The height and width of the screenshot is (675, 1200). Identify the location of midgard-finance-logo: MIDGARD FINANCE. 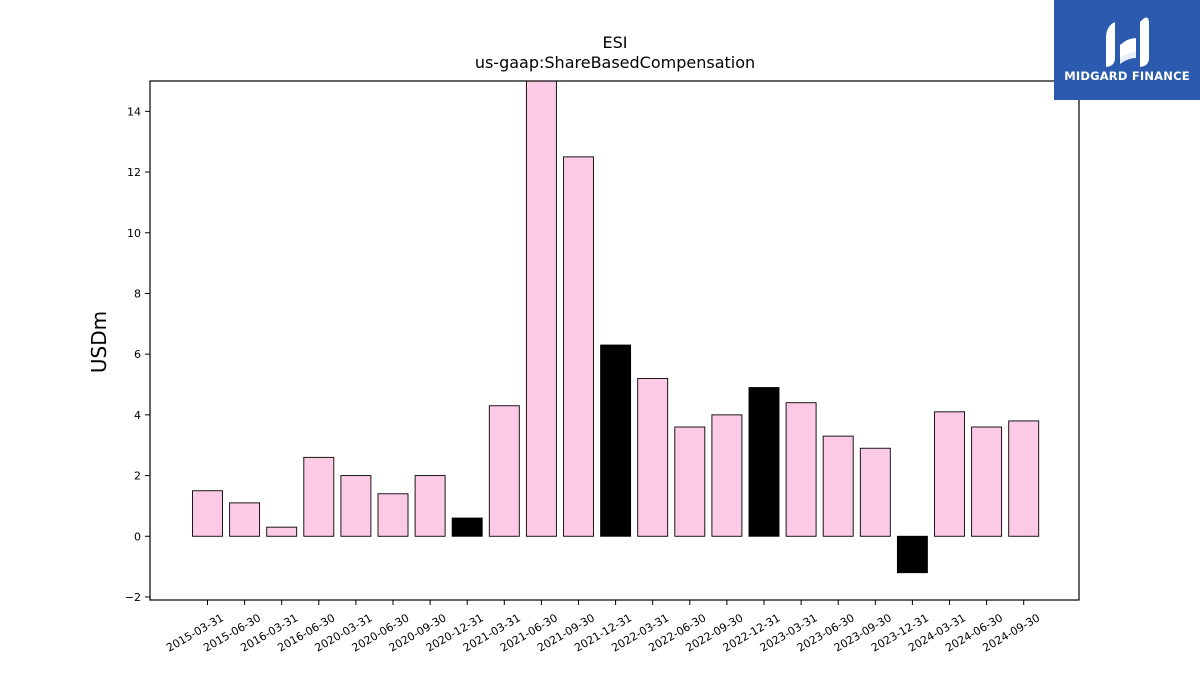
(1127, 50).